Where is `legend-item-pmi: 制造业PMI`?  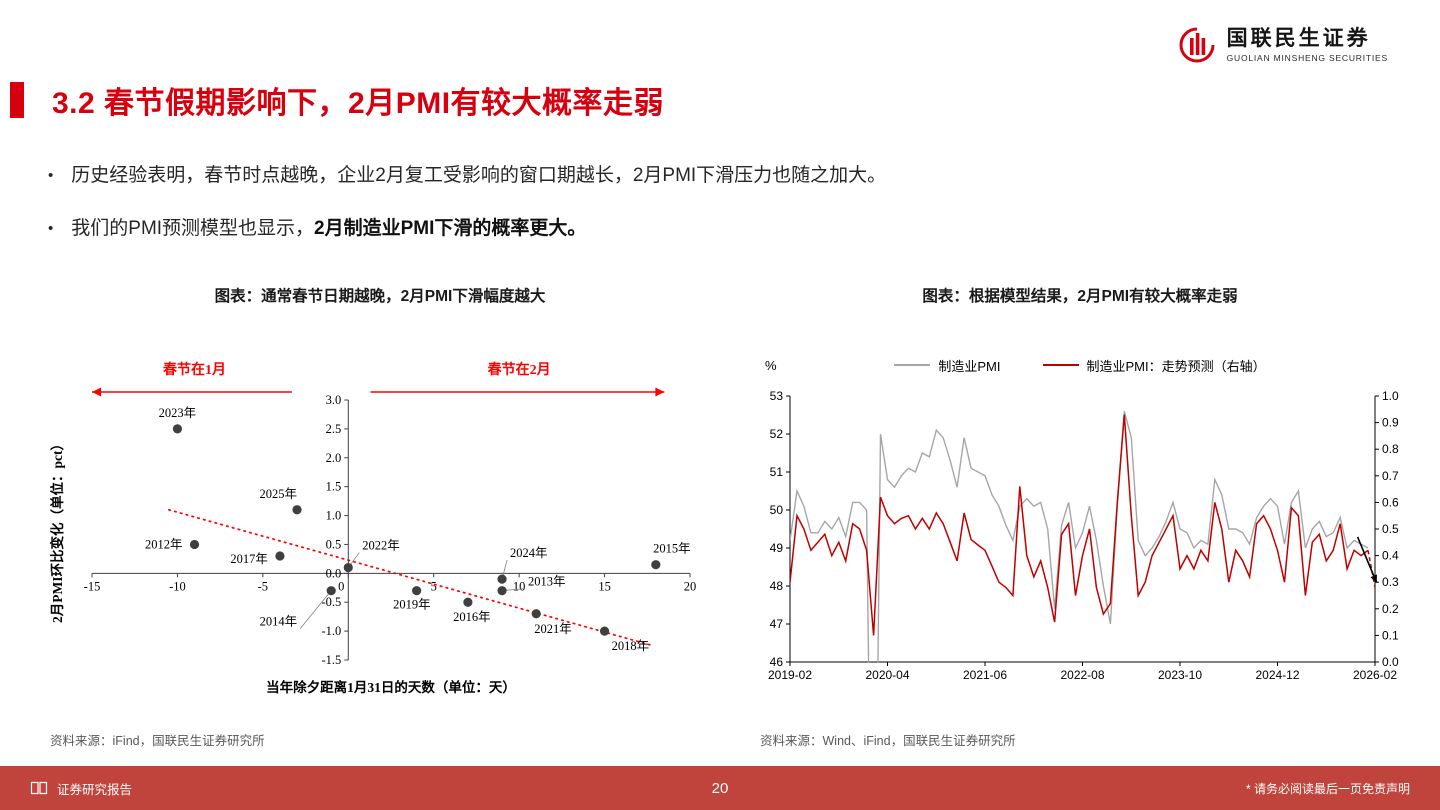 legend-item-pmi: 制造业PMI is located at coordinates (947, 365).